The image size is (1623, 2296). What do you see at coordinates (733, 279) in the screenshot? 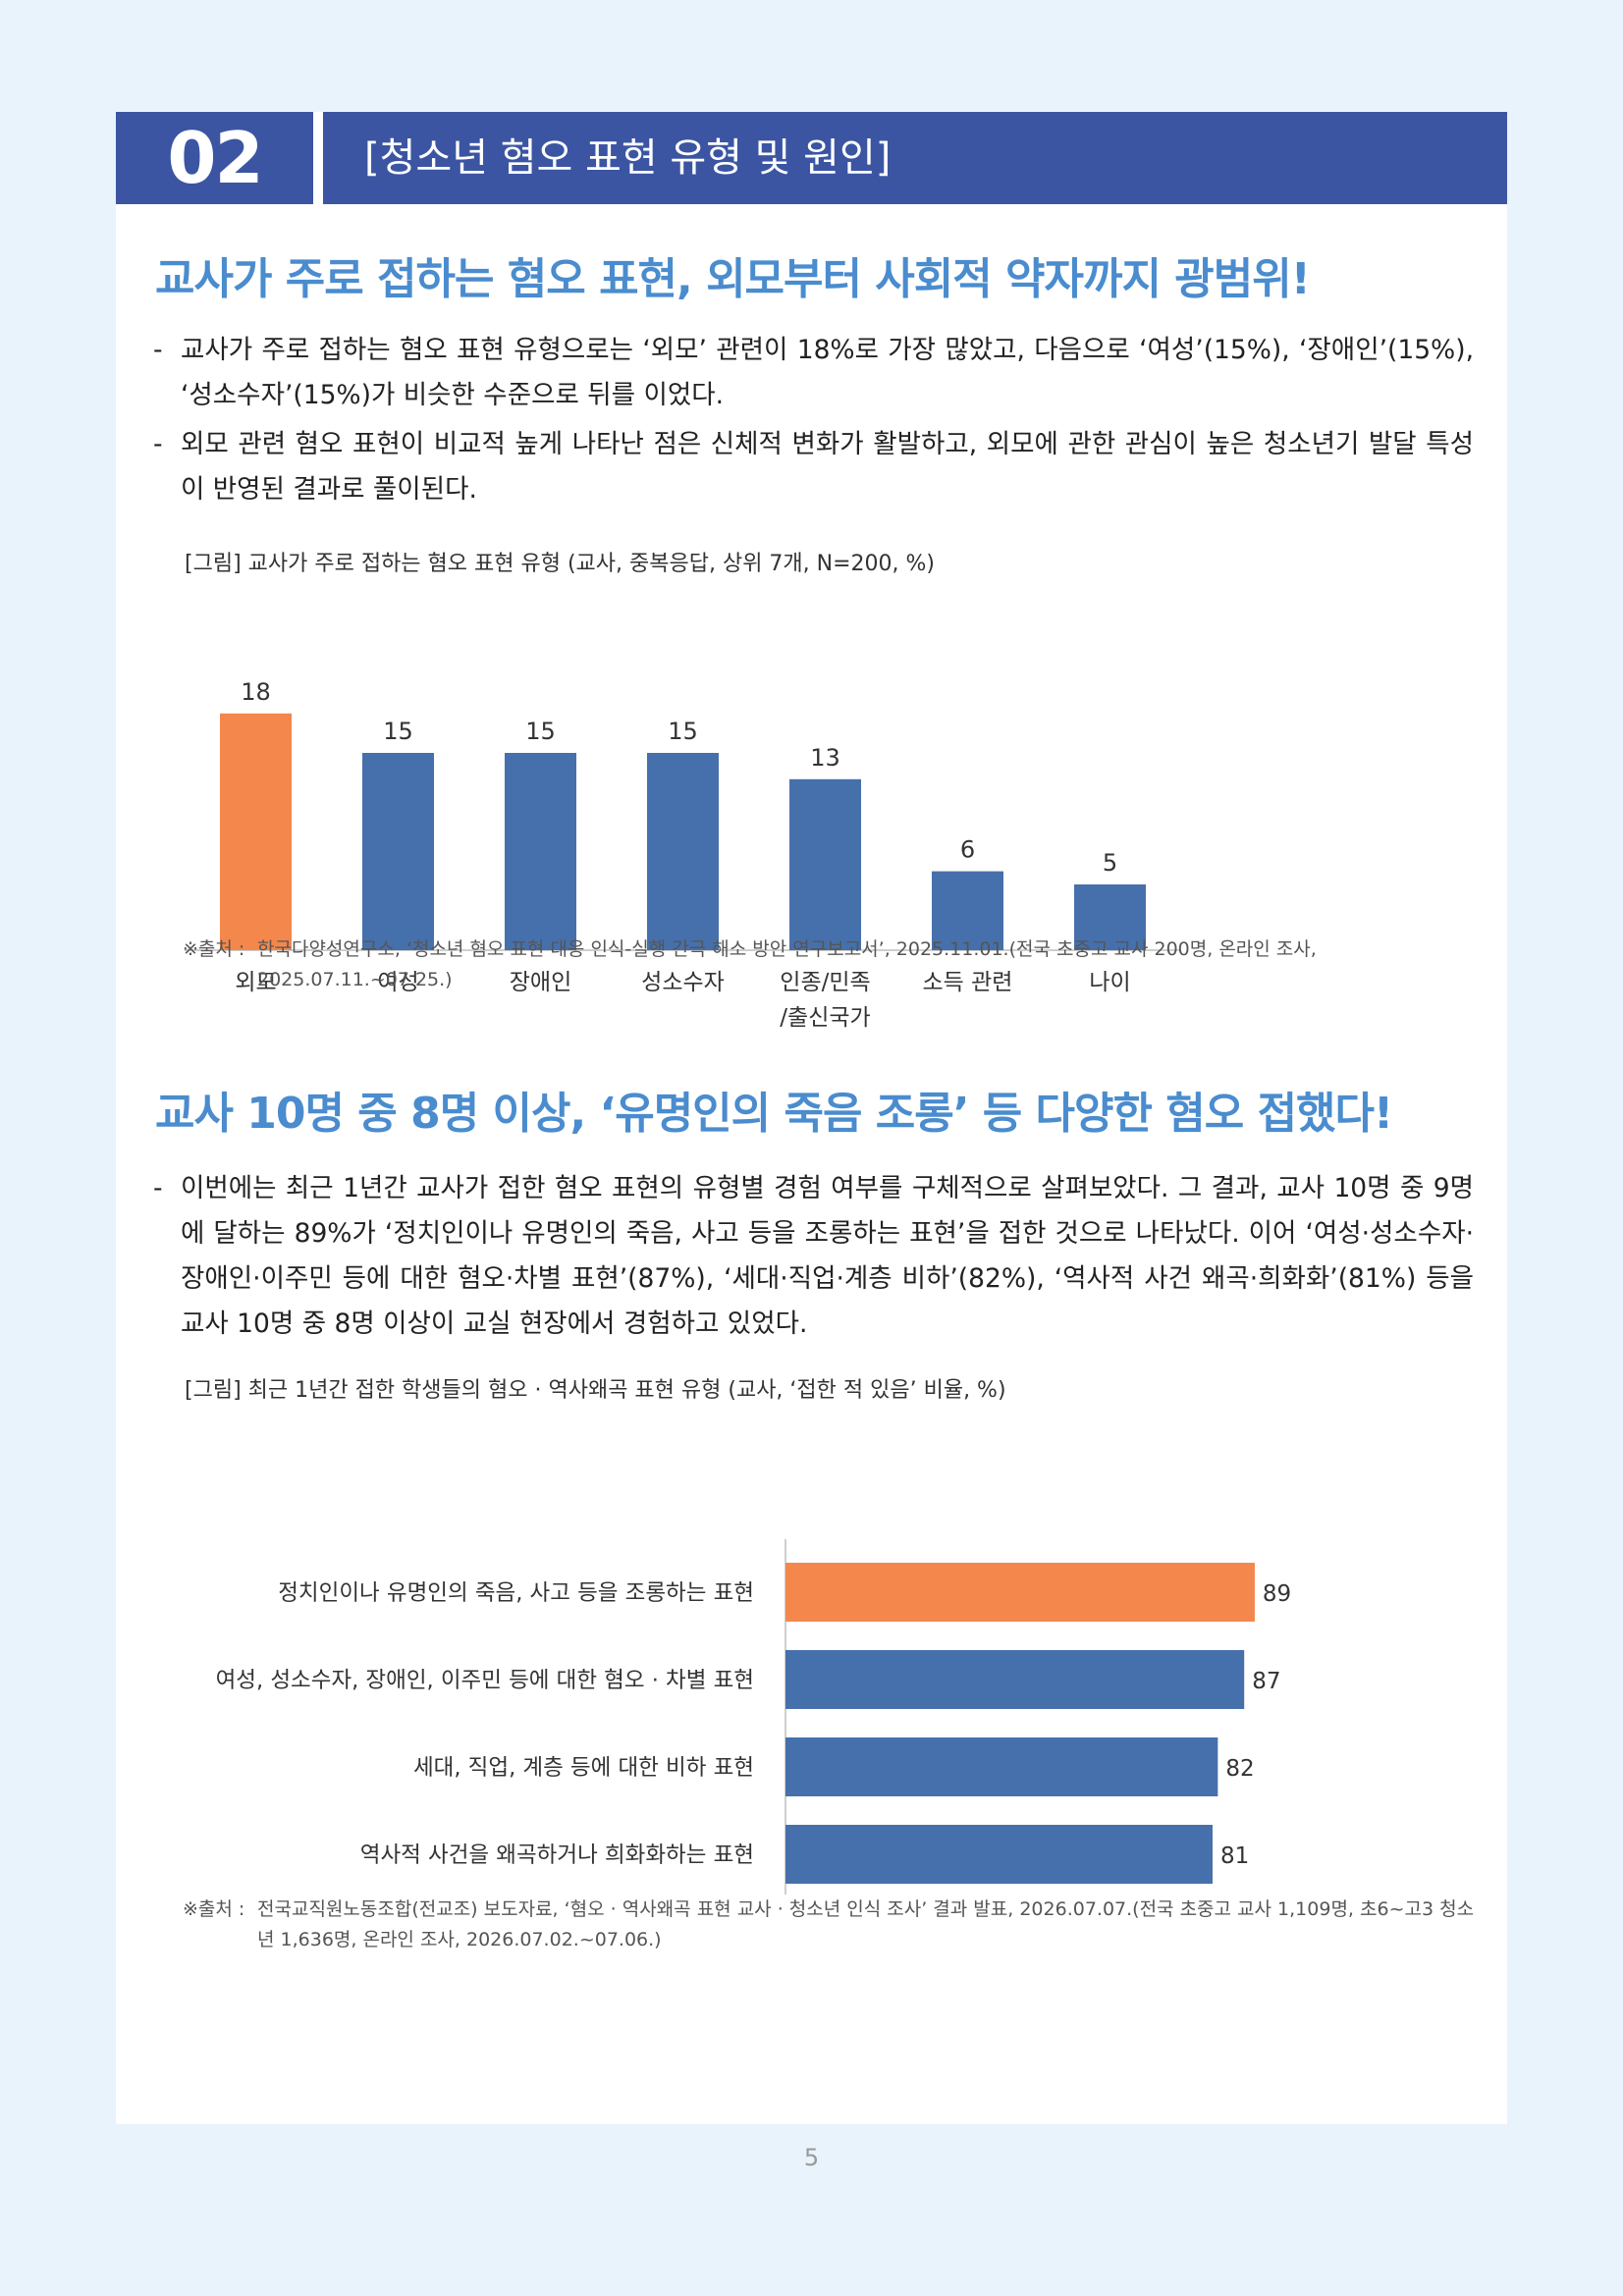
I see `headline-1: 교사가 주로 접하는 혐오 표현, 외모부터 사회적 약자까지 광범위!` at bounding box center [733, 279].